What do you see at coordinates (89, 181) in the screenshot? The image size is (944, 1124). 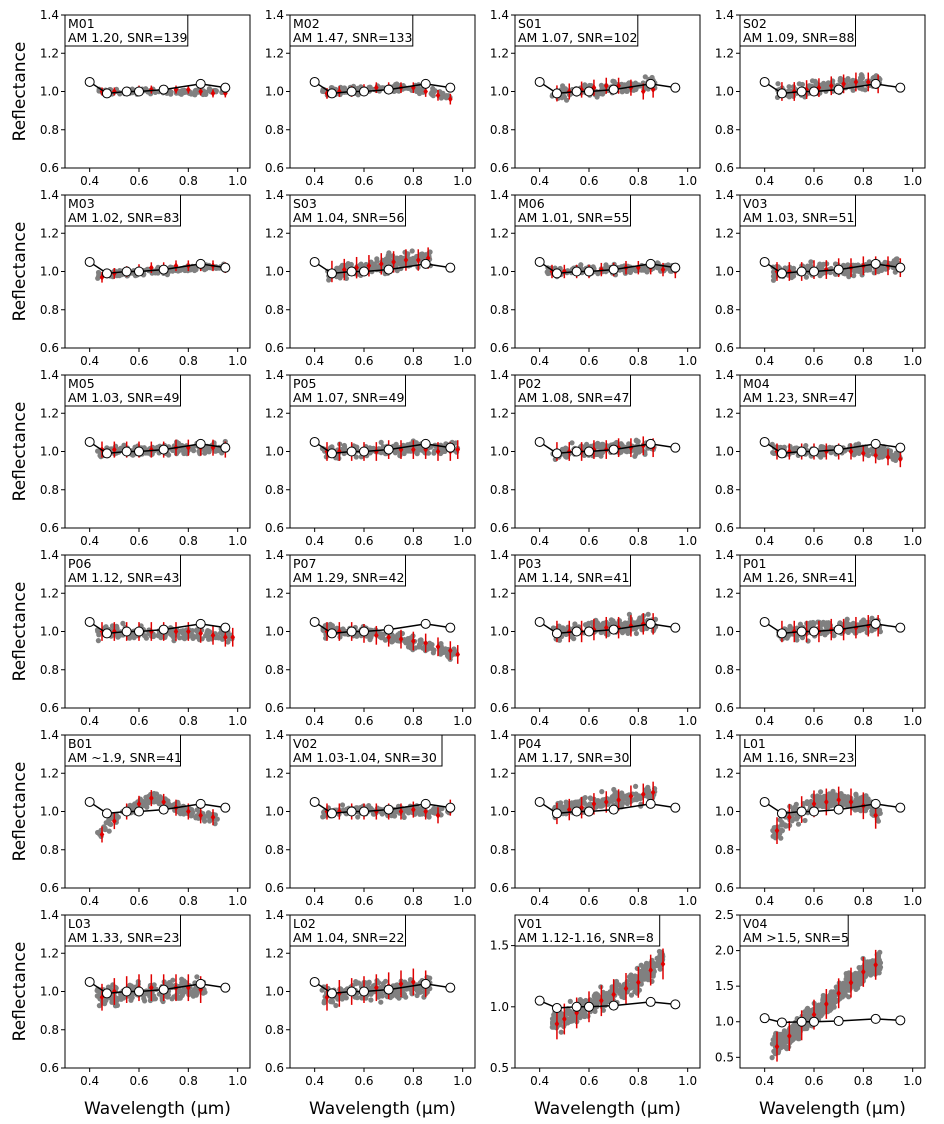 I see `x-tick-label: 0.4` at bounding box center [89, 181].